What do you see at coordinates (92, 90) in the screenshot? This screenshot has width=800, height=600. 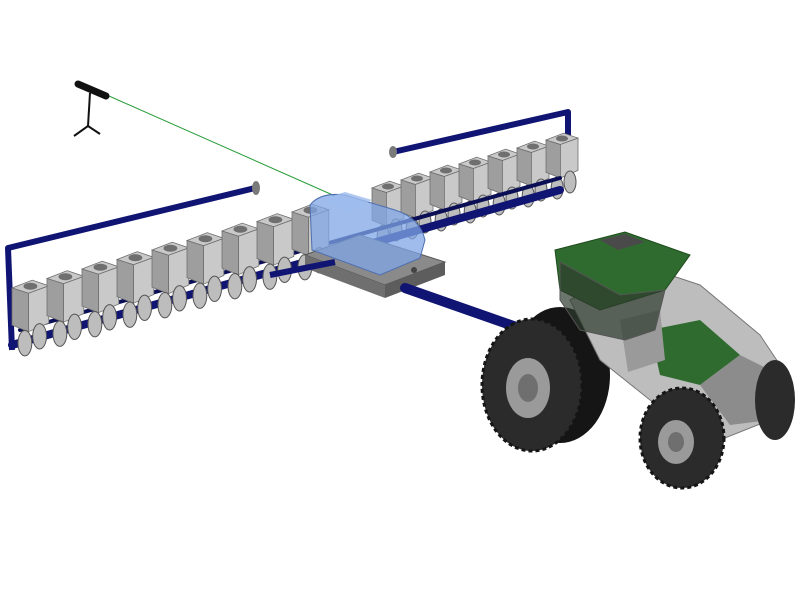 I see `camera-body` at bounding box center [92, 90].